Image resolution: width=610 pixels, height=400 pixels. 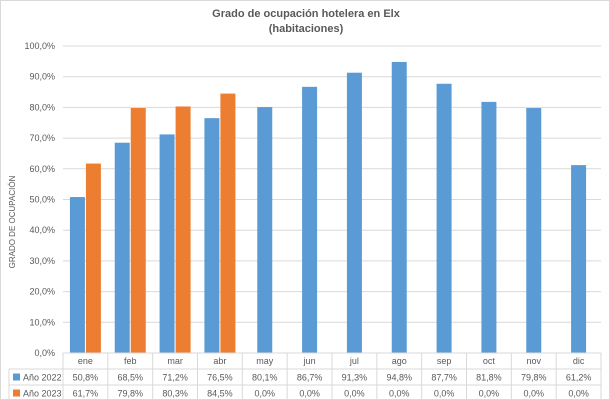 I want to click on y-tick-label: 10,0%, so click(x=42, y=322).